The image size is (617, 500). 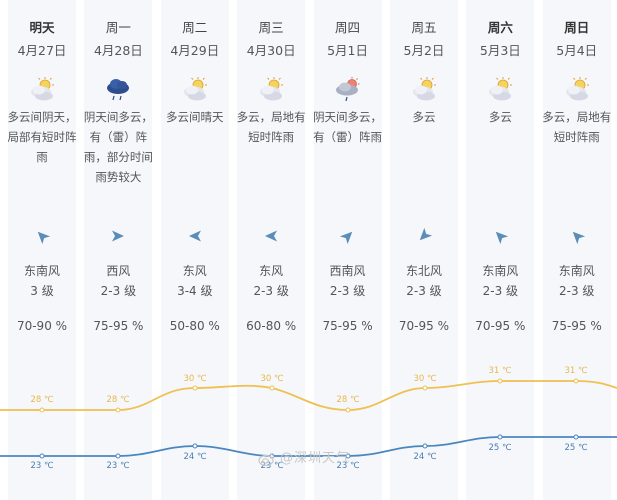 I want to click on day-label: 周四, so click(x=348, y=27).